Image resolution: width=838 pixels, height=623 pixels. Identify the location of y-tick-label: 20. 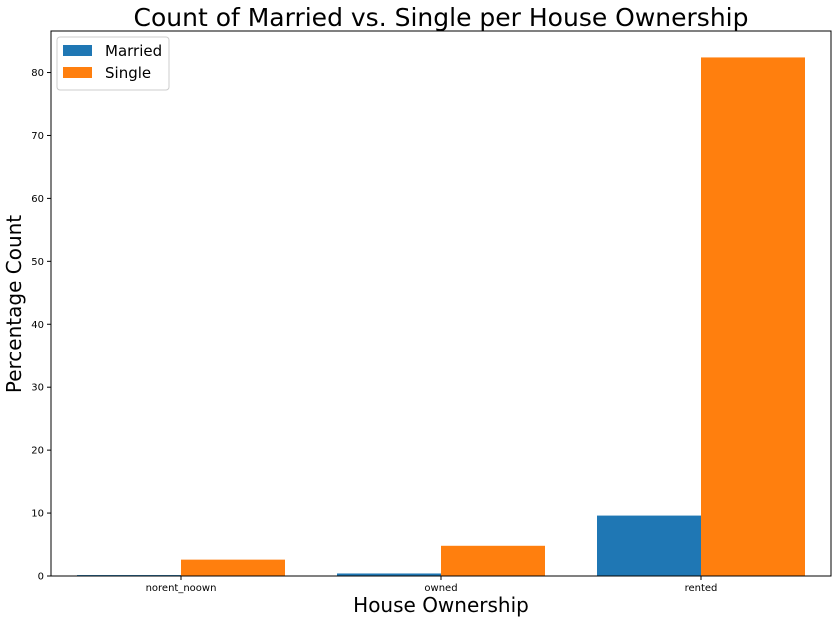
(37, 451).